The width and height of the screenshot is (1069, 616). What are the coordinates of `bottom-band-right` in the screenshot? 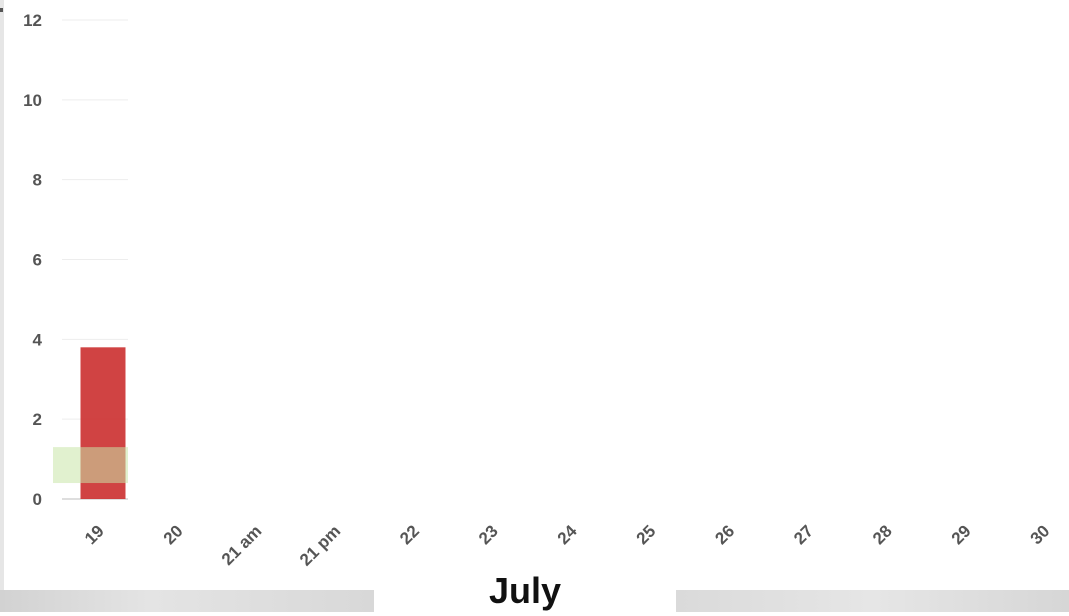 It's located at (872, 601).